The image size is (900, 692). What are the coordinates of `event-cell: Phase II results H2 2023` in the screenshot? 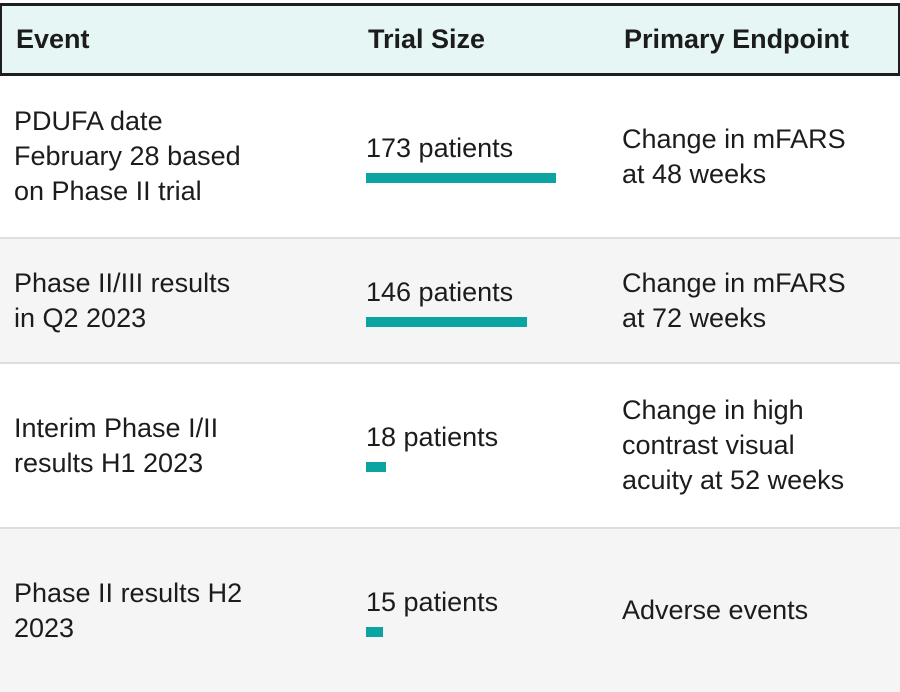 It's located at (128, 610).